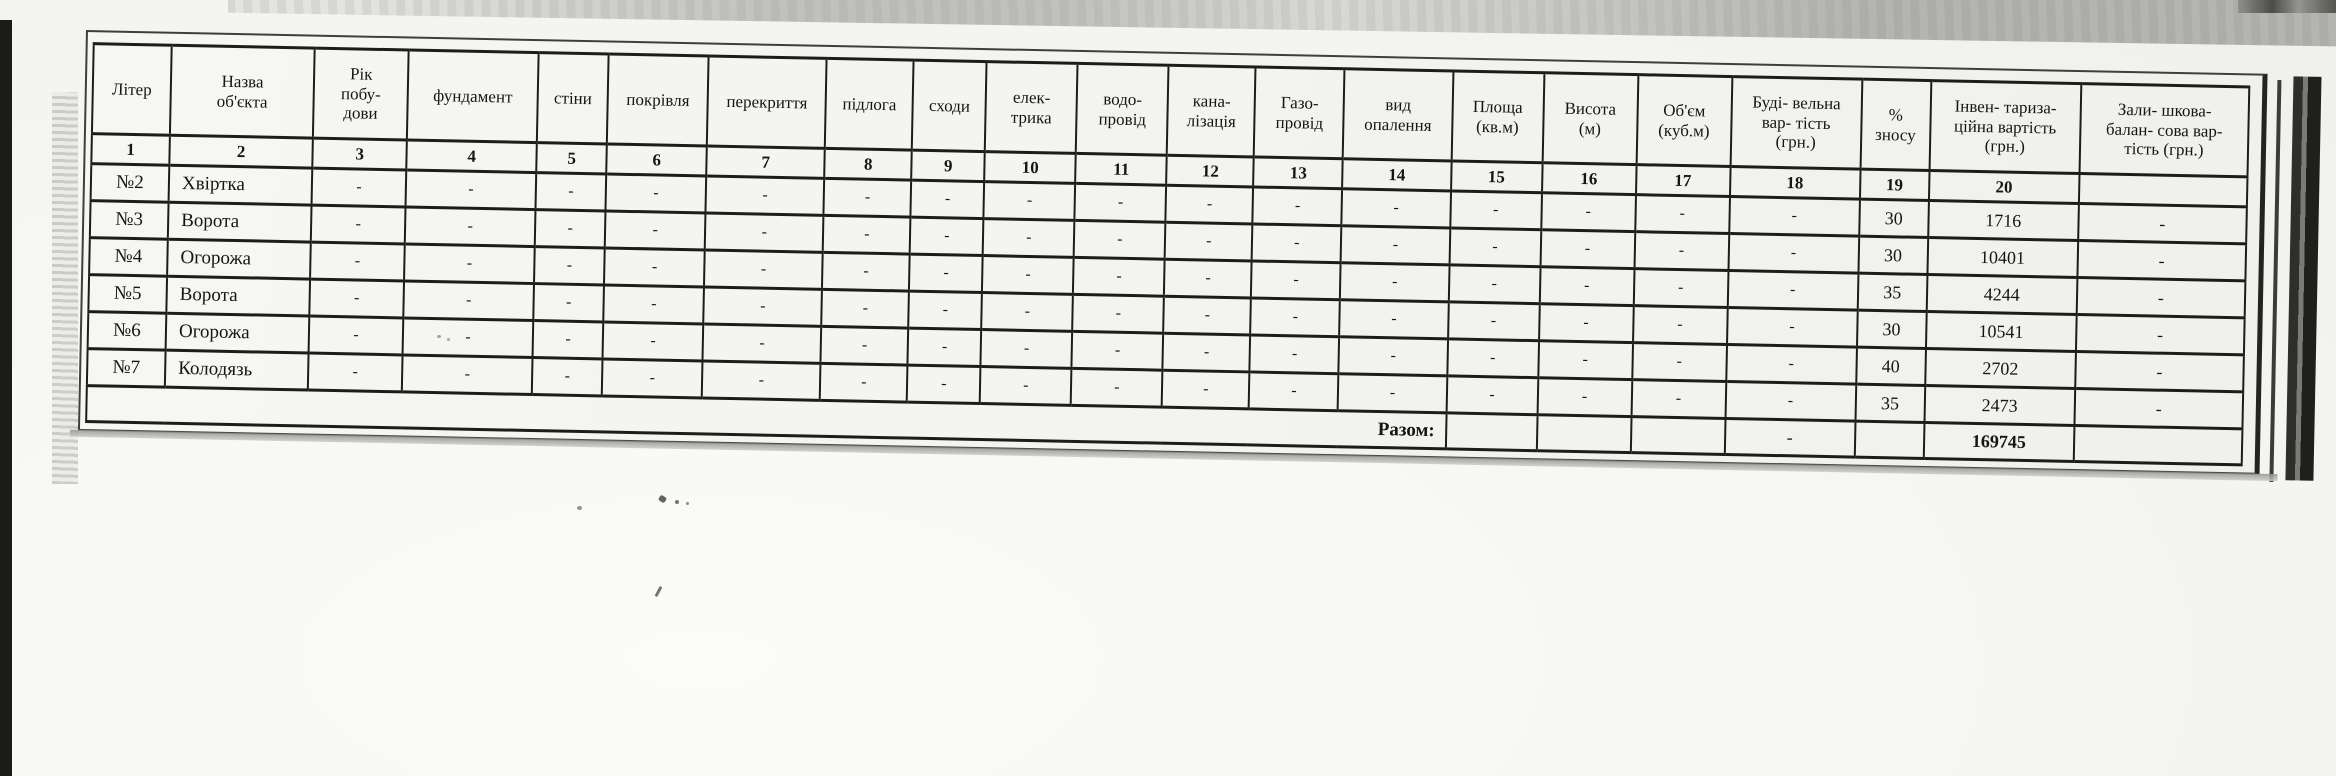  I want to click on row-object-name: Огорожа, so click(239, 259).